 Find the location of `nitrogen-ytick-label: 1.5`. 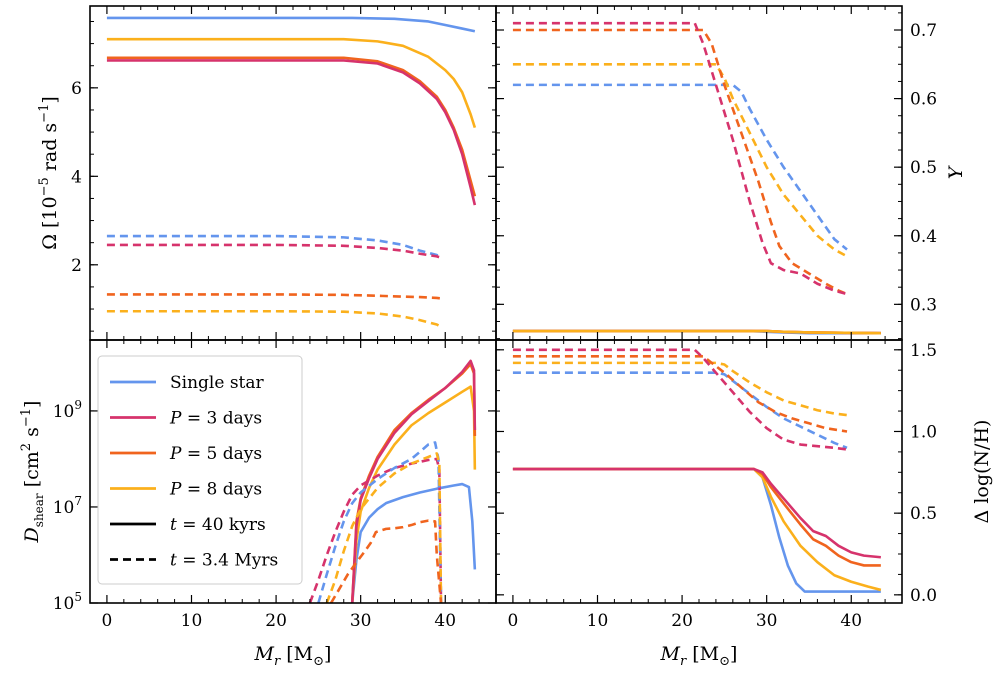

nitrogen-ytick-label: 1.5 is located at coordinates (923, 351).